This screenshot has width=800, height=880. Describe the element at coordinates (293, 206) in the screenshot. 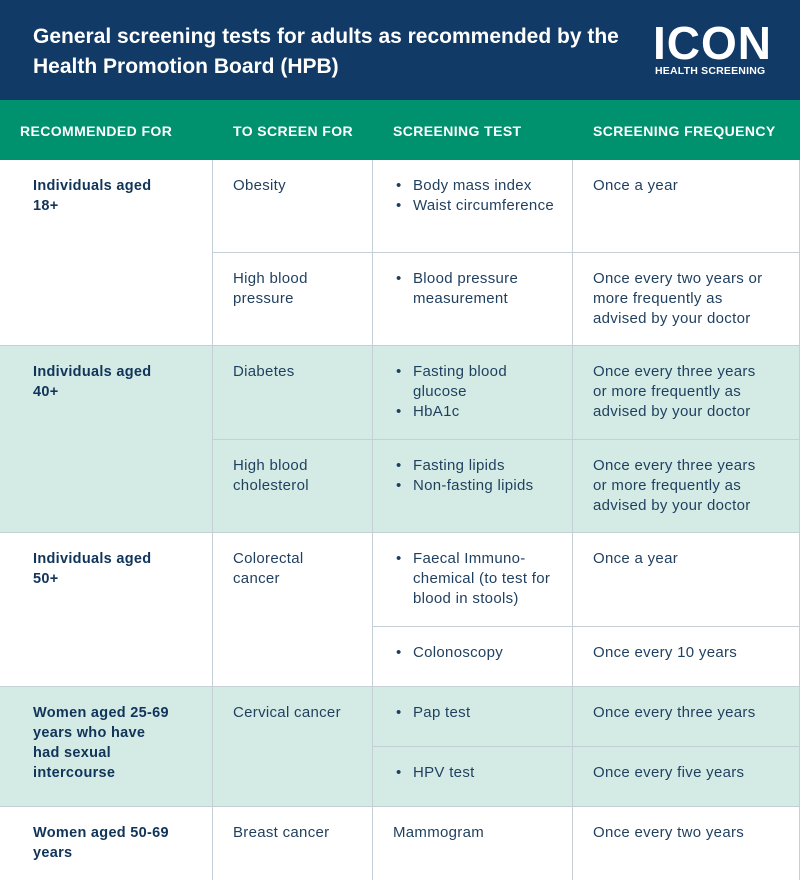

I see `condition-cell: Obesity` at that location.